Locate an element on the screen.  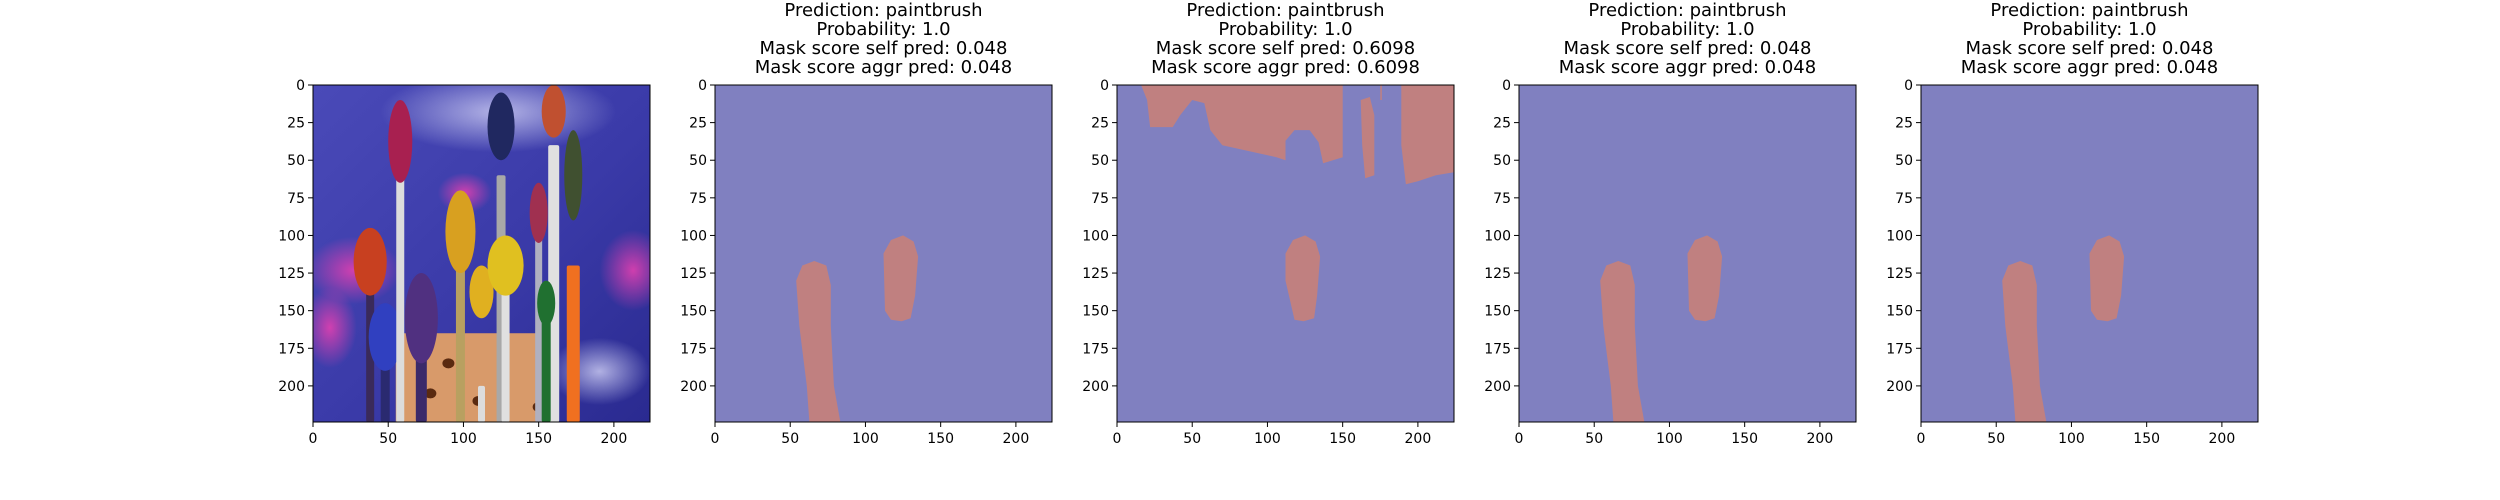
panel-title-line: Mask score aggr pred: 0.6098 is located at coordinates (1285, 67).